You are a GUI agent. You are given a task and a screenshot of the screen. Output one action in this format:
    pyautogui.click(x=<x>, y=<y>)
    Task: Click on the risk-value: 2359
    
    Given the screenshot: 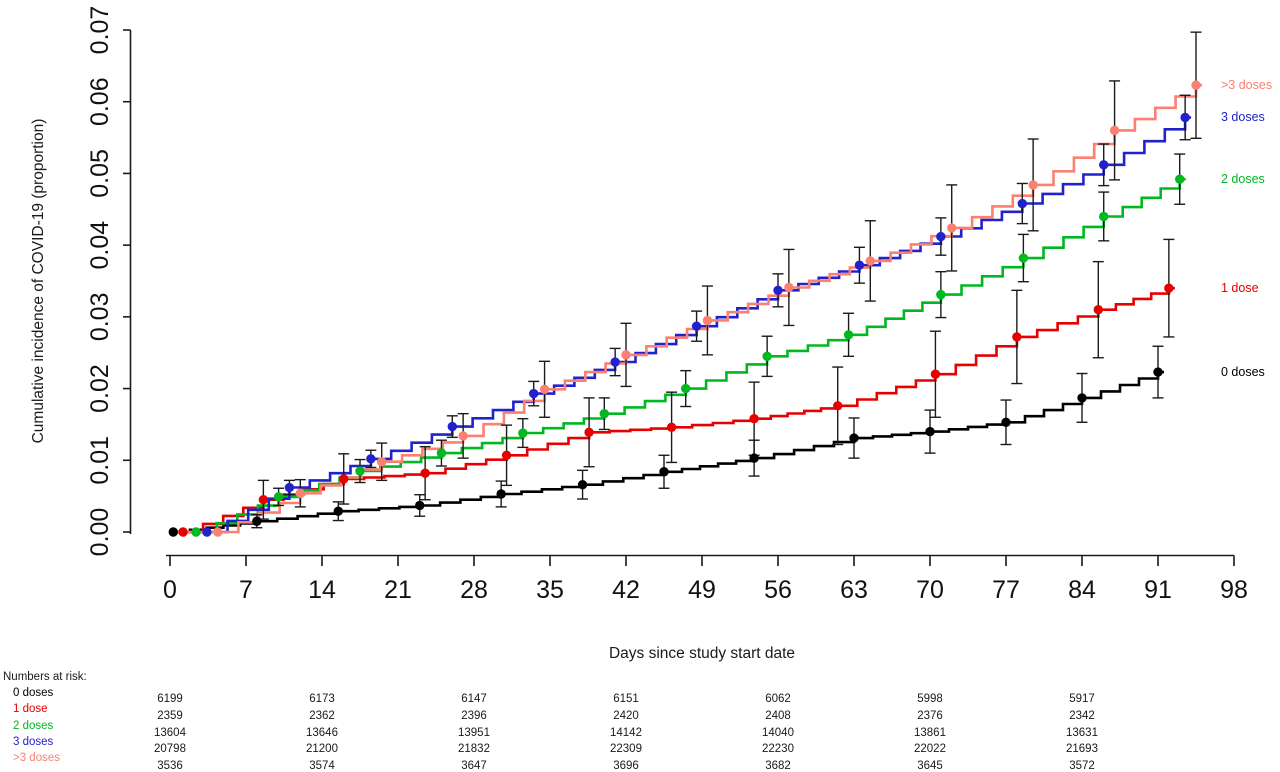 What is the action you would take?
    pyautogui.click(x=170, y=716)
    